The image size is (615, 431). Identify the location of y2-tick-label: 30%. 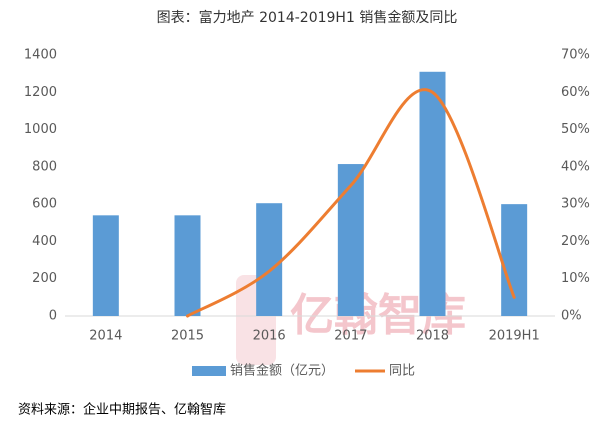
(575, 204).